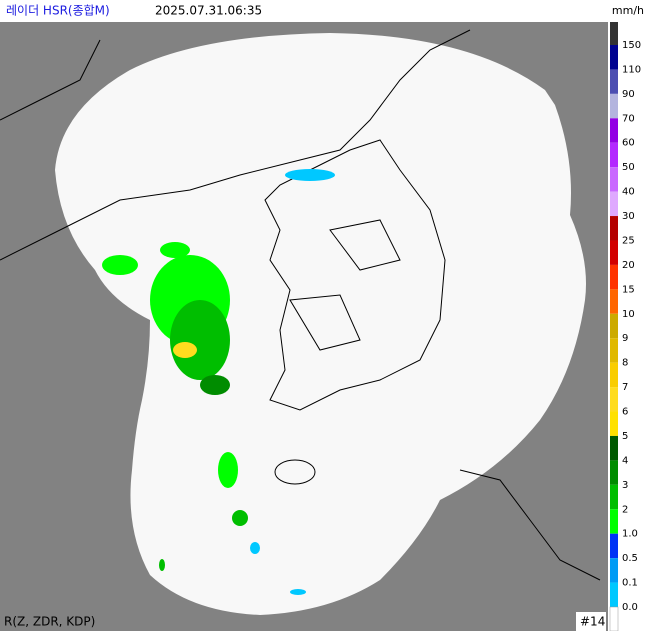 This screenshot has width=646, height=635. I want to click on legend-label: 10, so click(628, 314).